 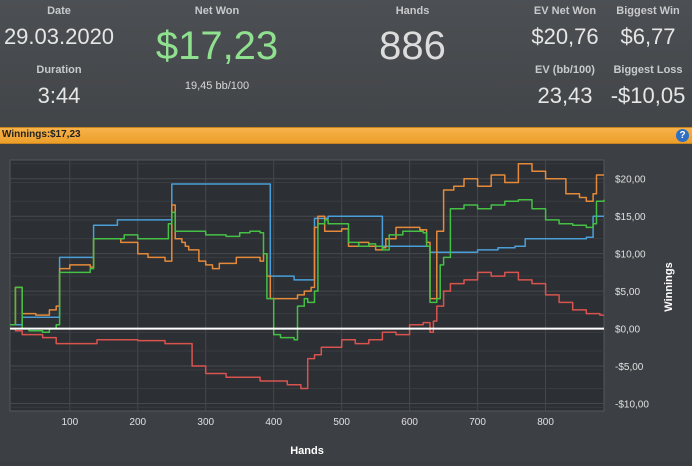 I want to click on duration-value: 3:44, so click(x=59, y=95).